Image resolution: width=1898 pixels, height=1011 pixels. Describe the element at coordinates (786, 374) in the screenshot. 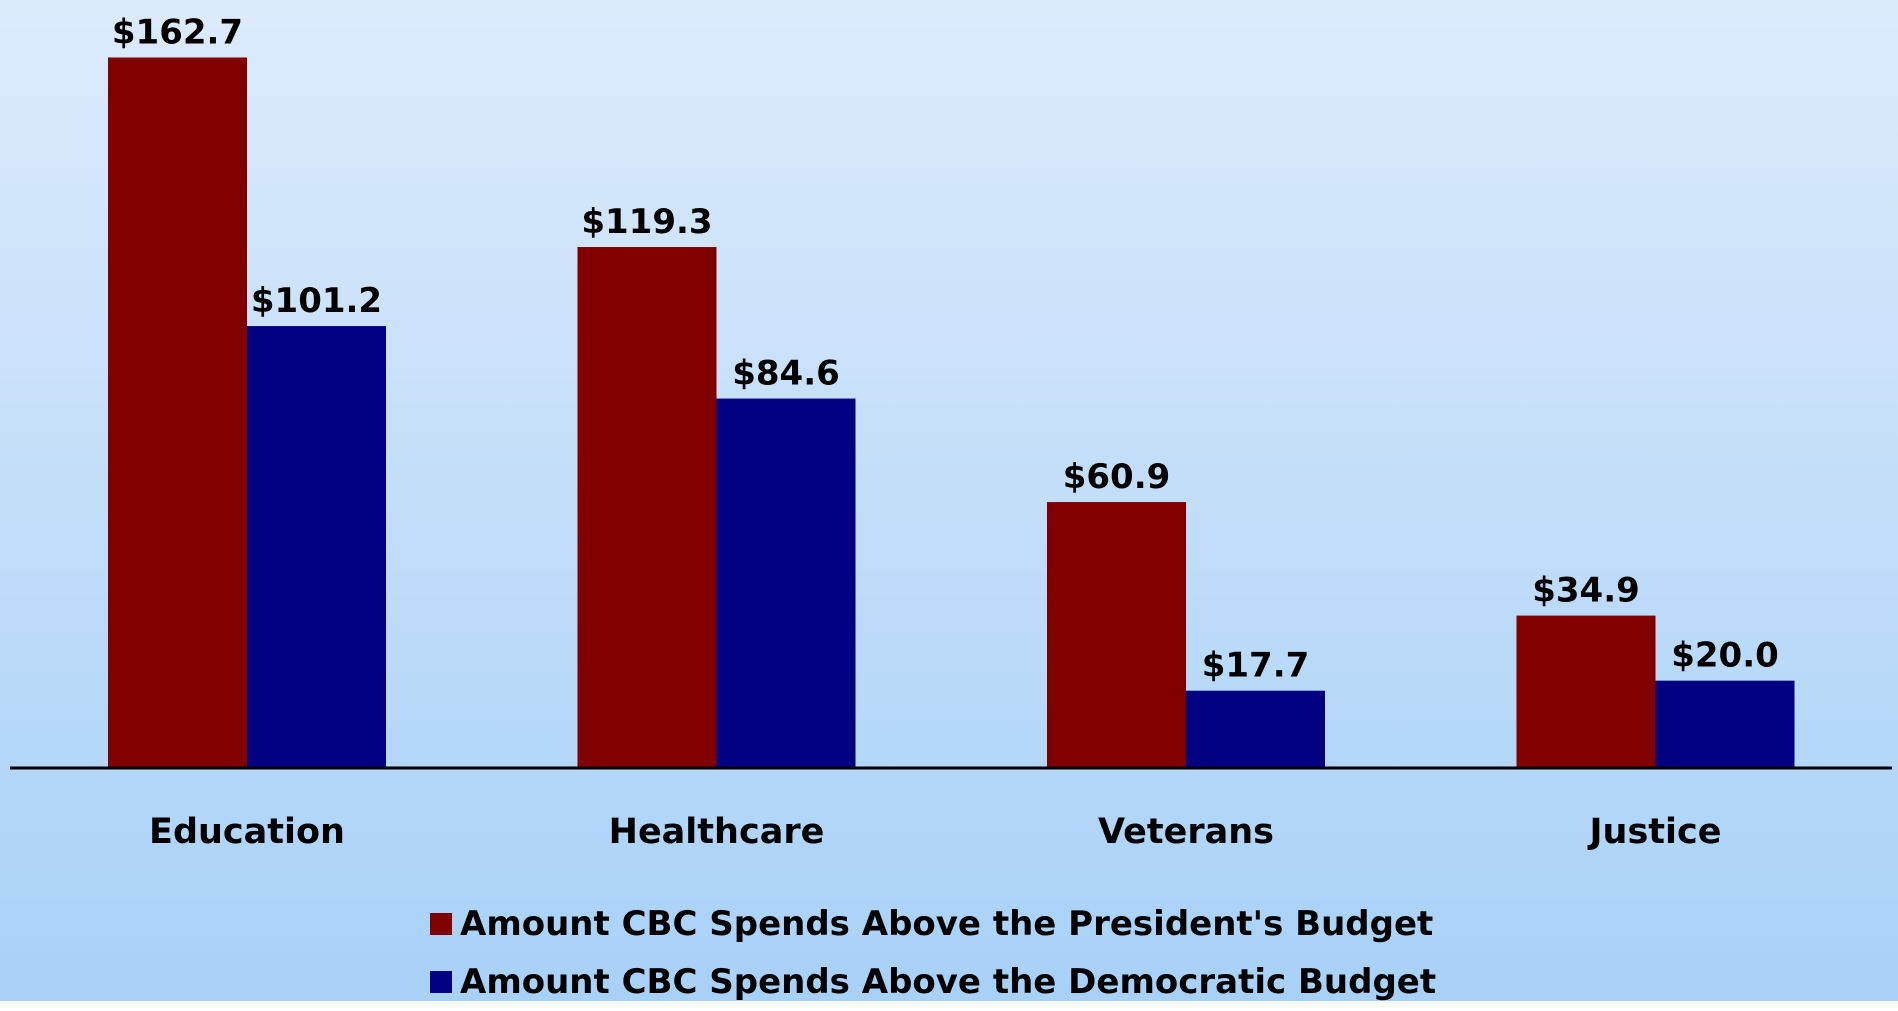

I see `data-label-healthcare-democratic: $84.6` at that location.